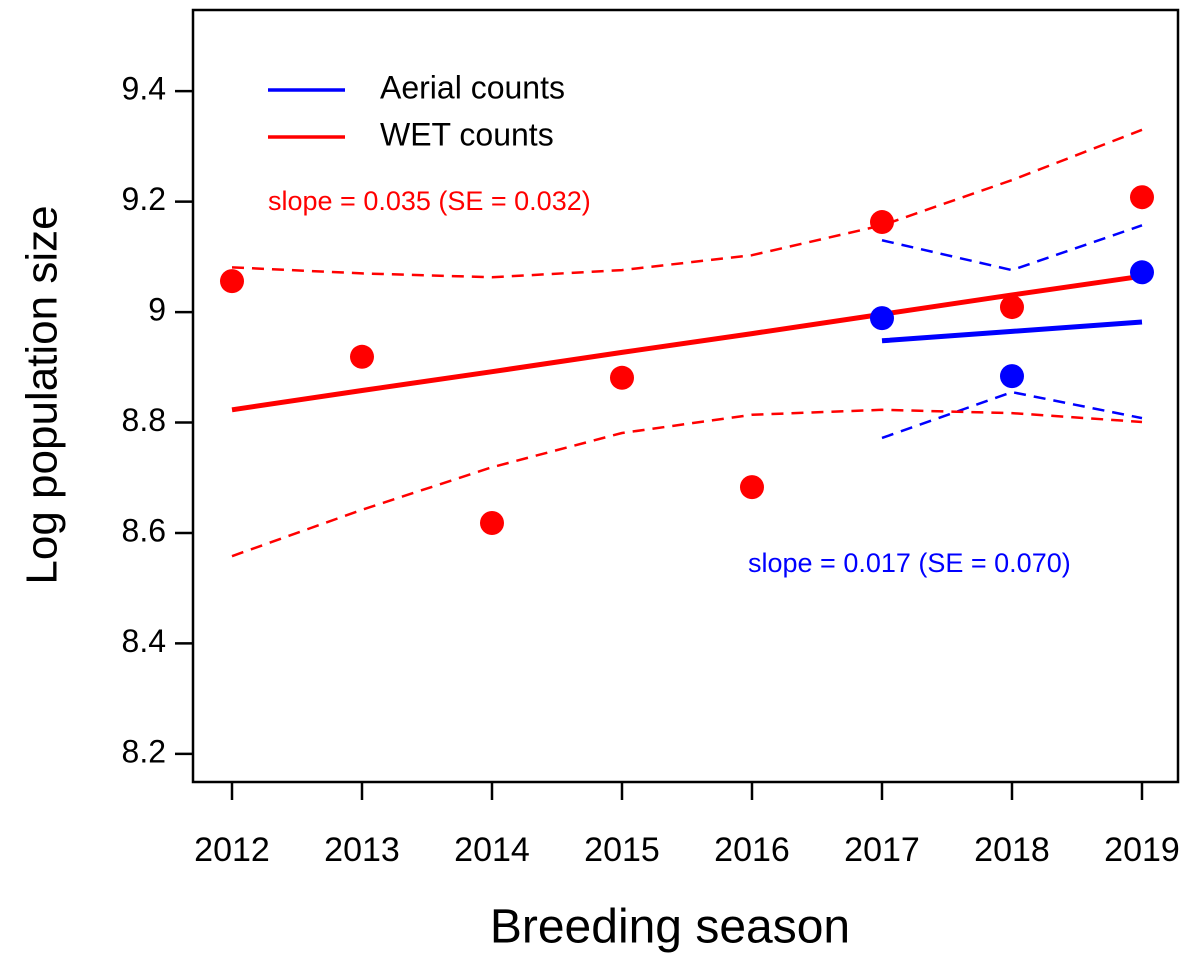 Image resolution: width=1192 pixels, height=961 pixels. What do you see at coordinates (232, 850) in the screenshot?
I see `x-tick-label: 2012` at bounding box center [232, 850].